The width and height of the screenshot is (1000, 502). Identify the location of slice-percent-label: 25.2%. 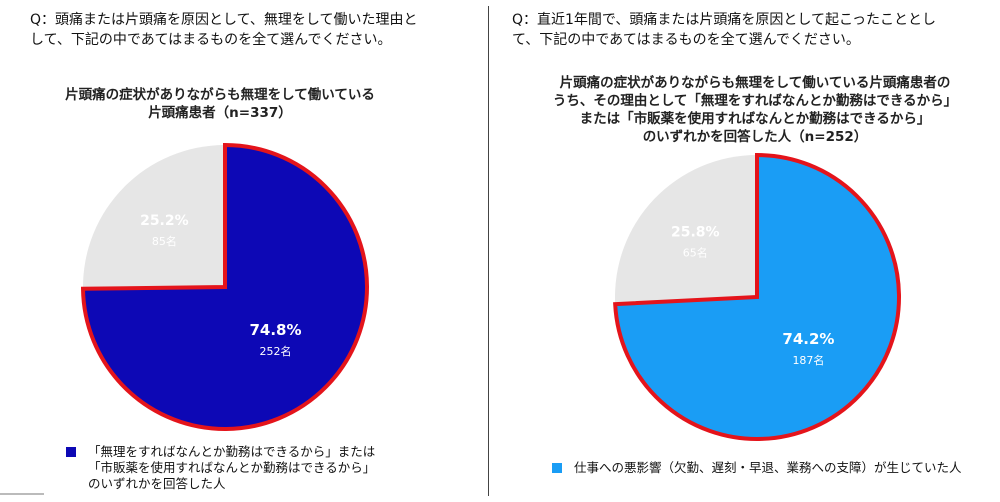
(164, 221).